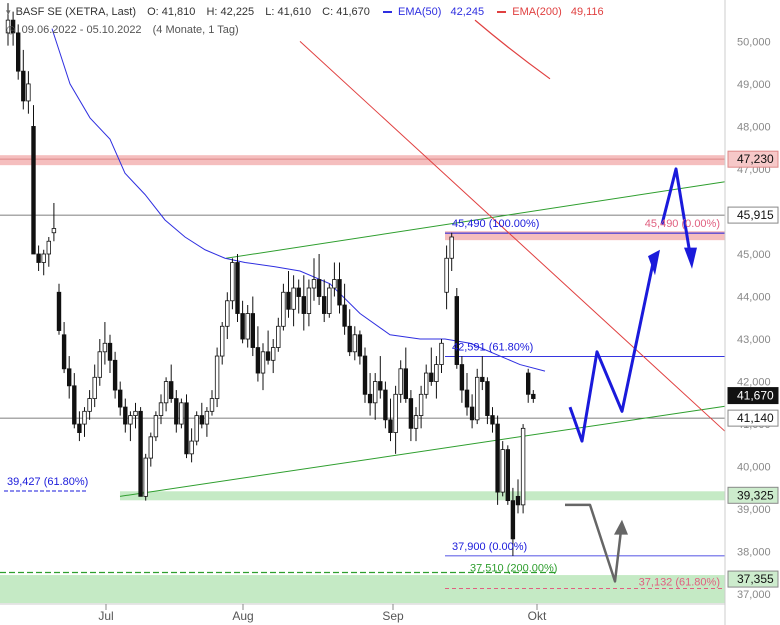  What do you see at coordinates (475, 220) in the screenshot?
I see `trendline-upper` at bounding box center [475, 220].